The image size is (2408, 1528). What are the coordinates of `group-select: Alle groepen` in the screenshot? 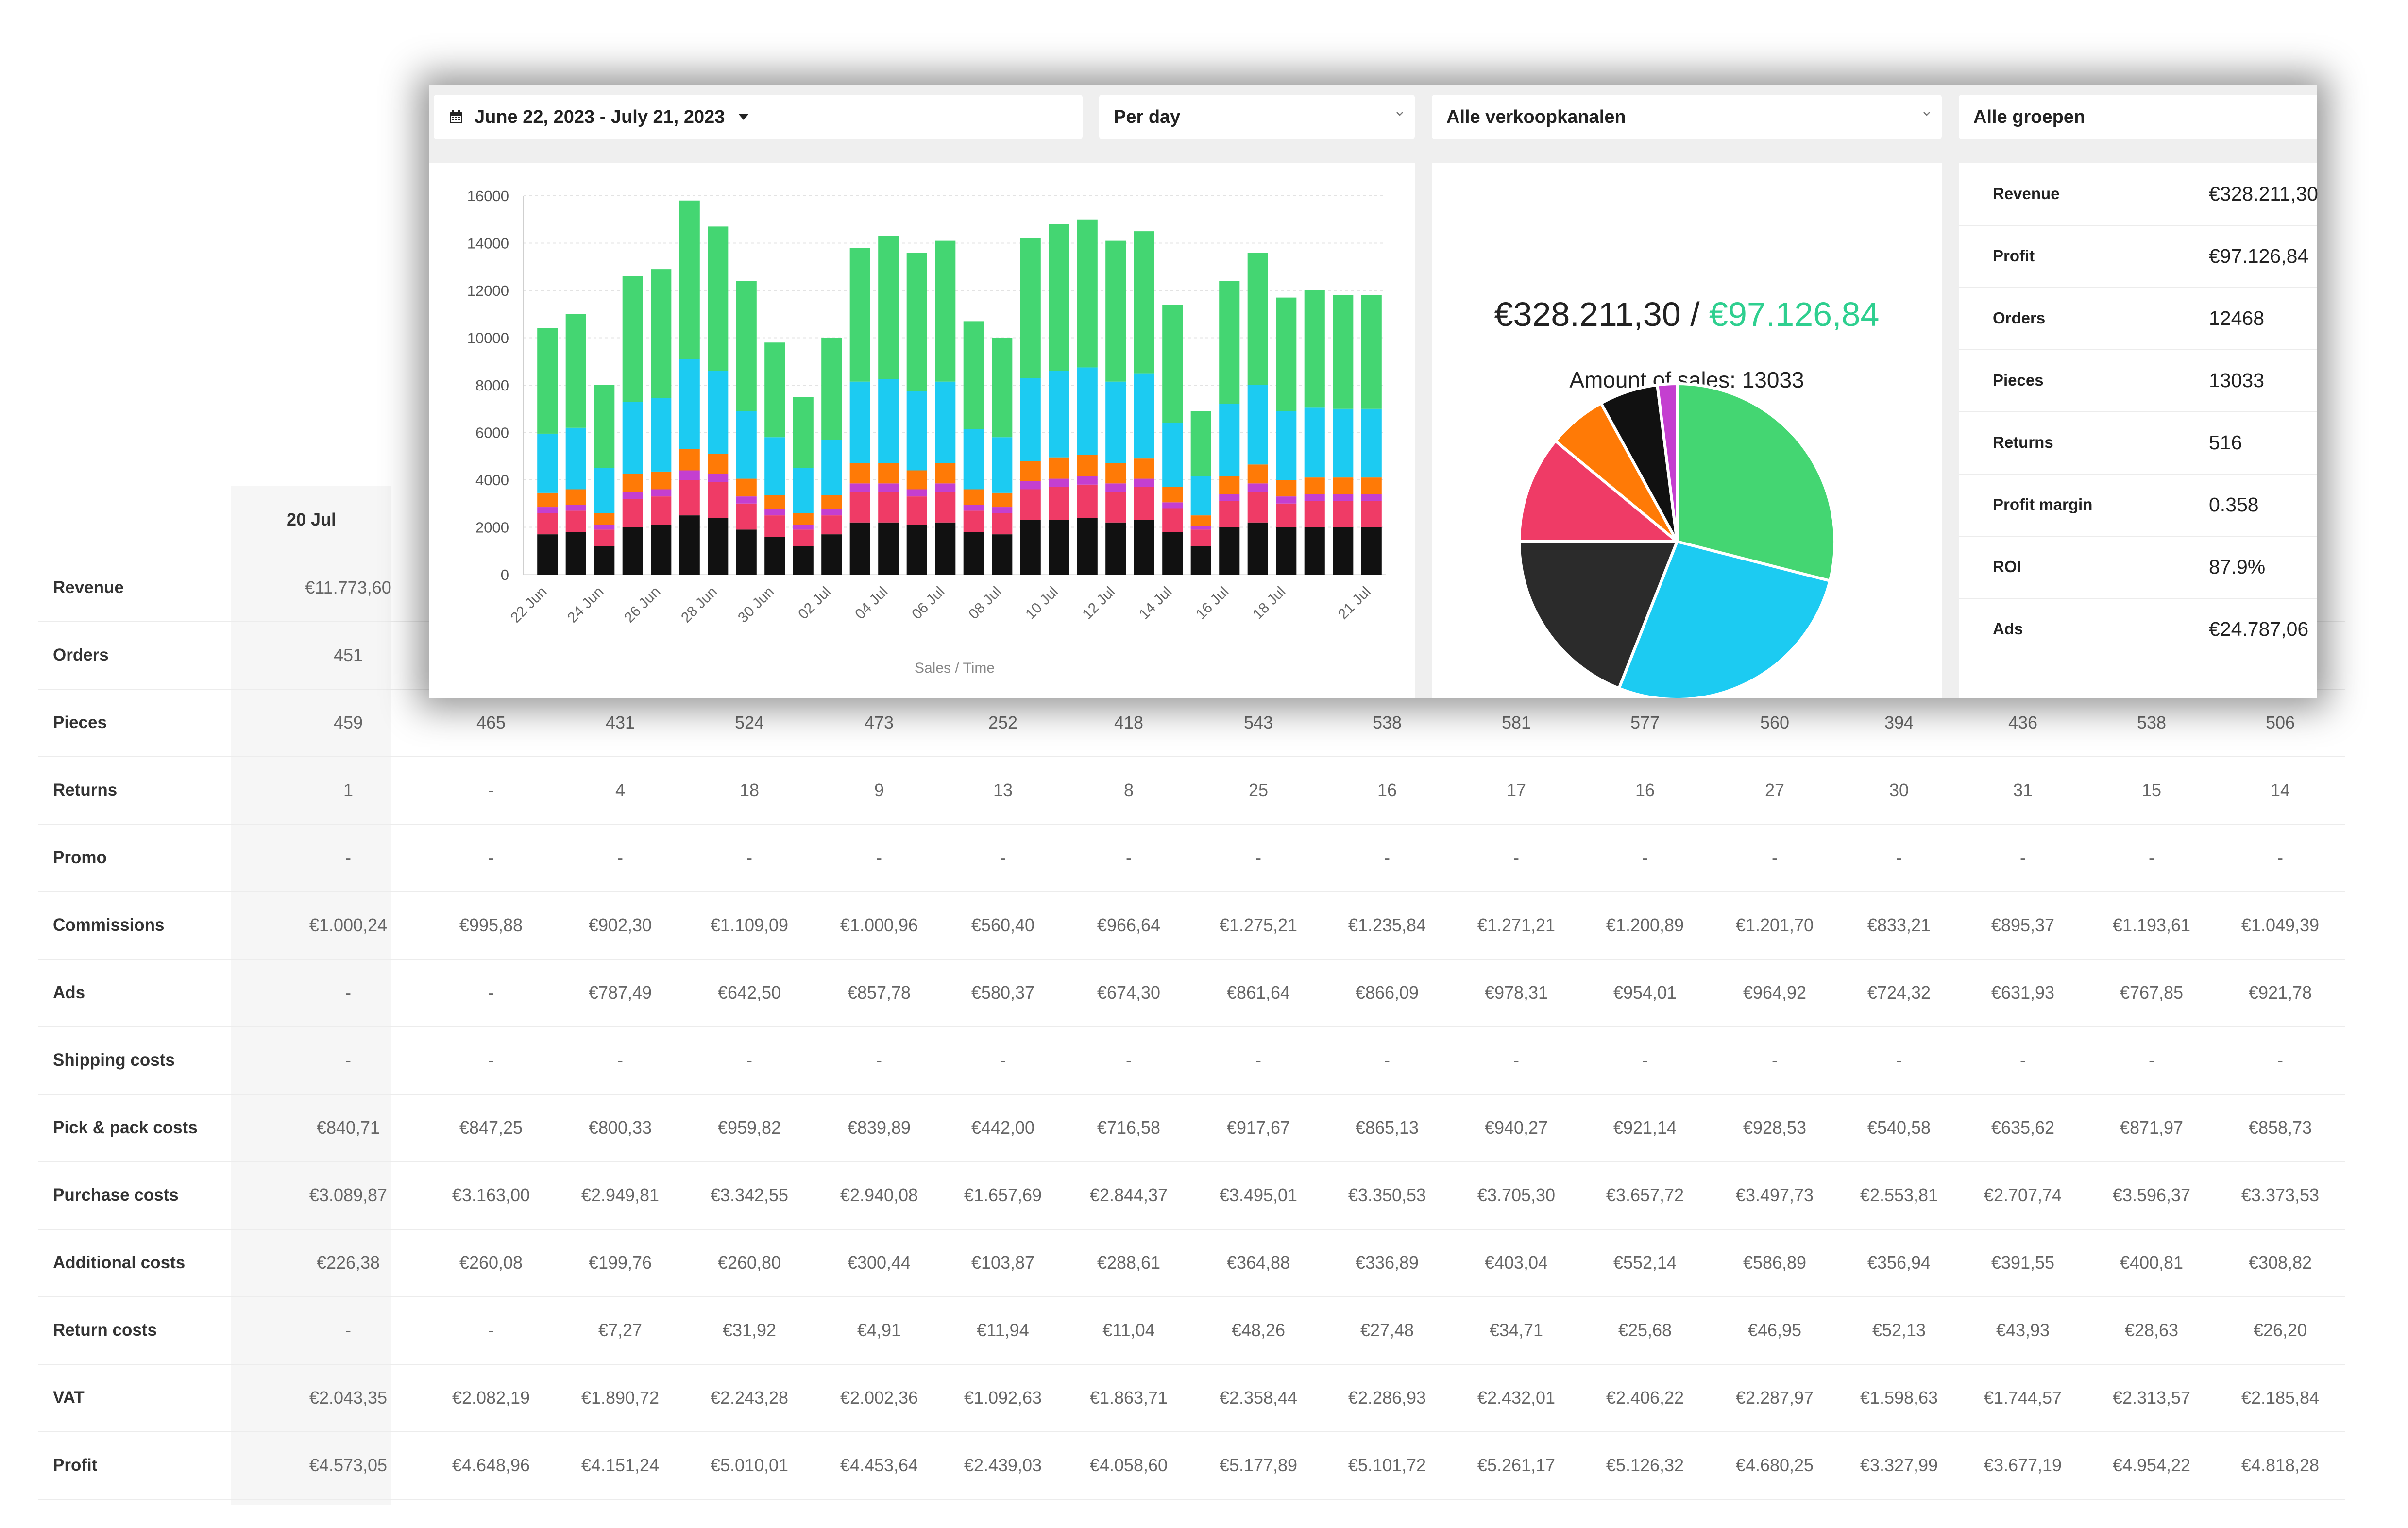 It's located at (2138, 117).